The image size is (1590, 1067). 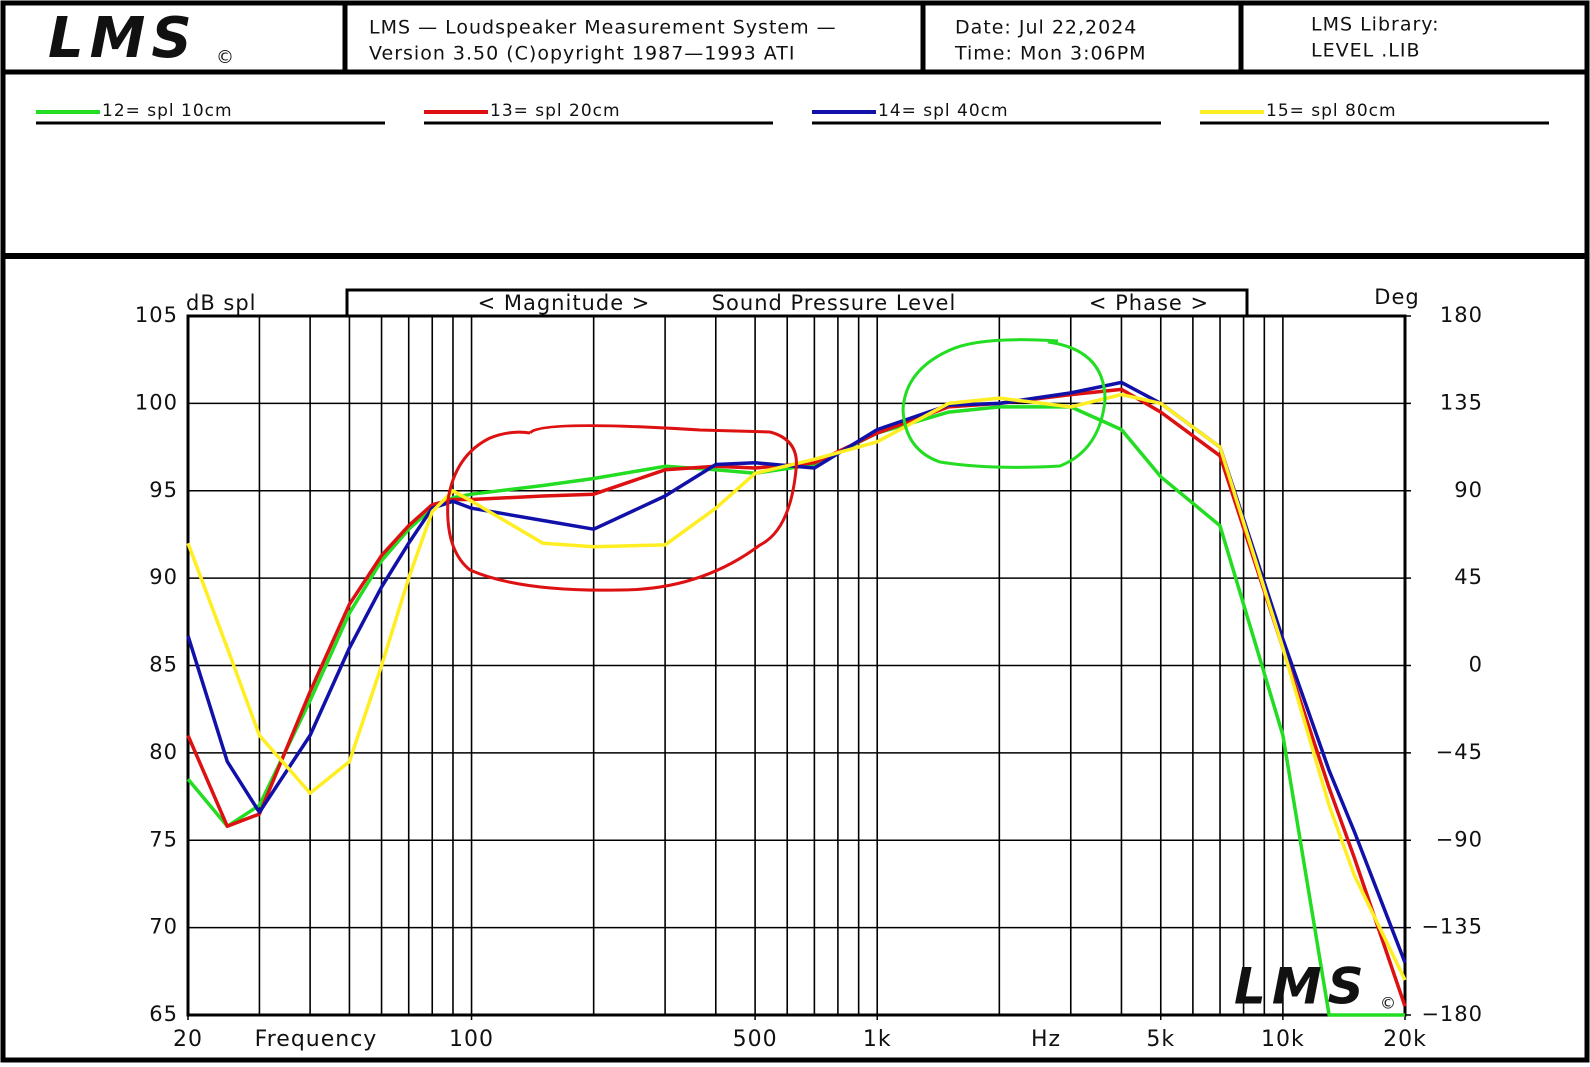 What do you see at coordinates (188, 1039) in the screenshot?
I see `x-tick-label: 20` at bounding box center [188, 1039].